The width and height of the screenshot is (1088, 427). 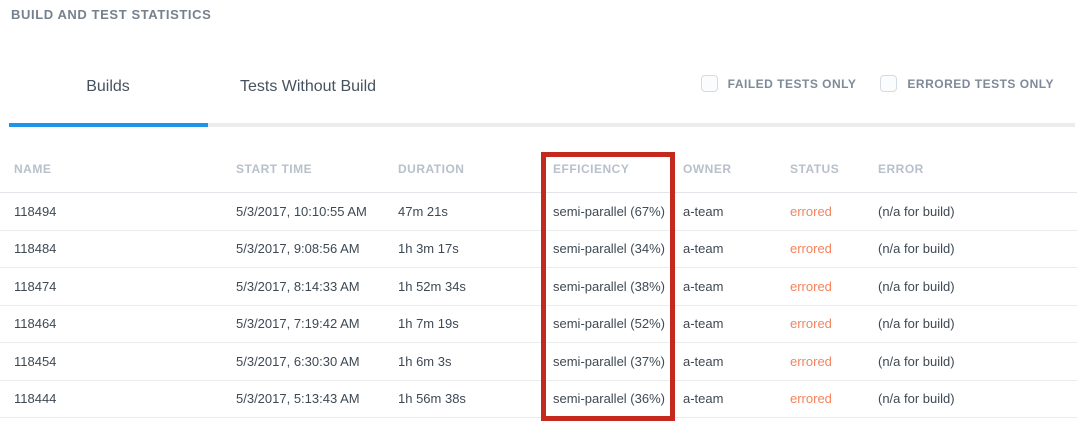 What do you see at coordinates (432, 286) in the screenshot?
I see `cell-duration: 1h 52m 34s` at bounding box center [432, 286].